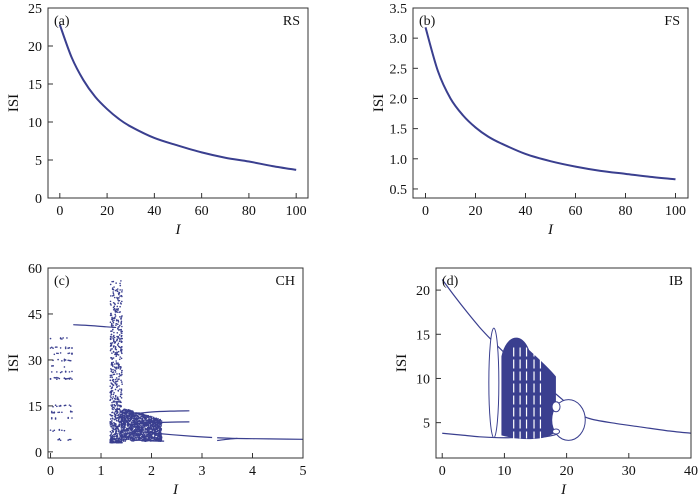 The width and height of the screenshot is (700, 498). Describe the element at coordinates (550, 230) in the screenshot. I see `x-axis-label: I` at that location.